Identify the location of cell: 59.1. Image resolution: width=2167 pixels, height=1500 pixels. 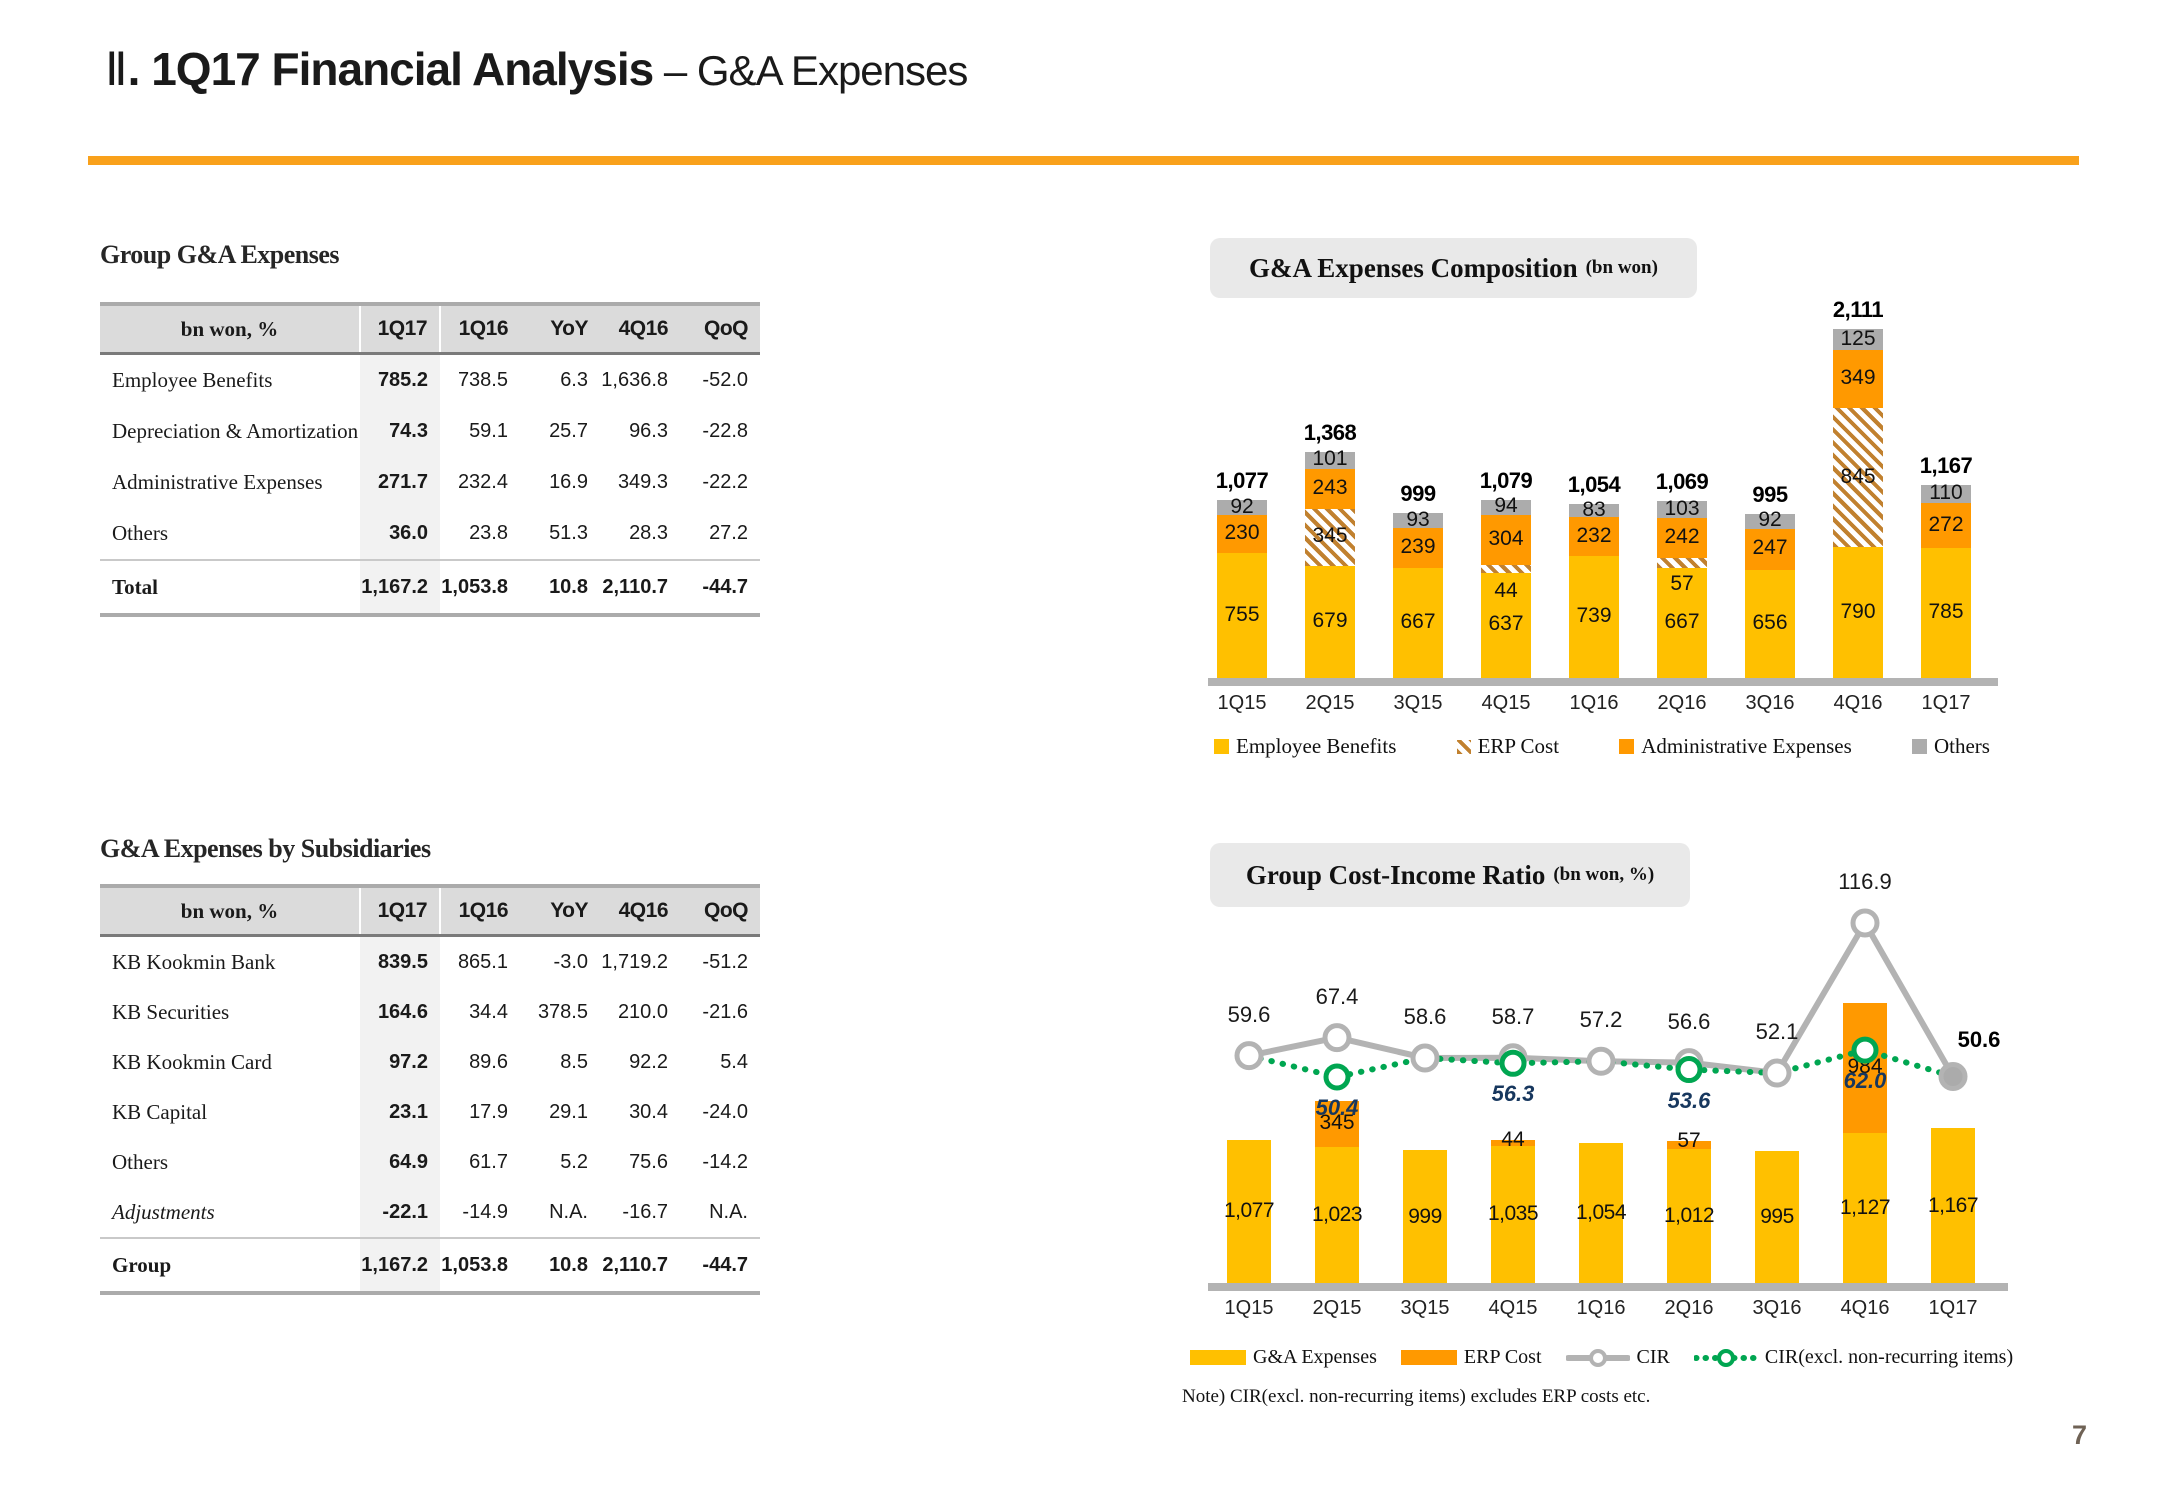
(488, 431).